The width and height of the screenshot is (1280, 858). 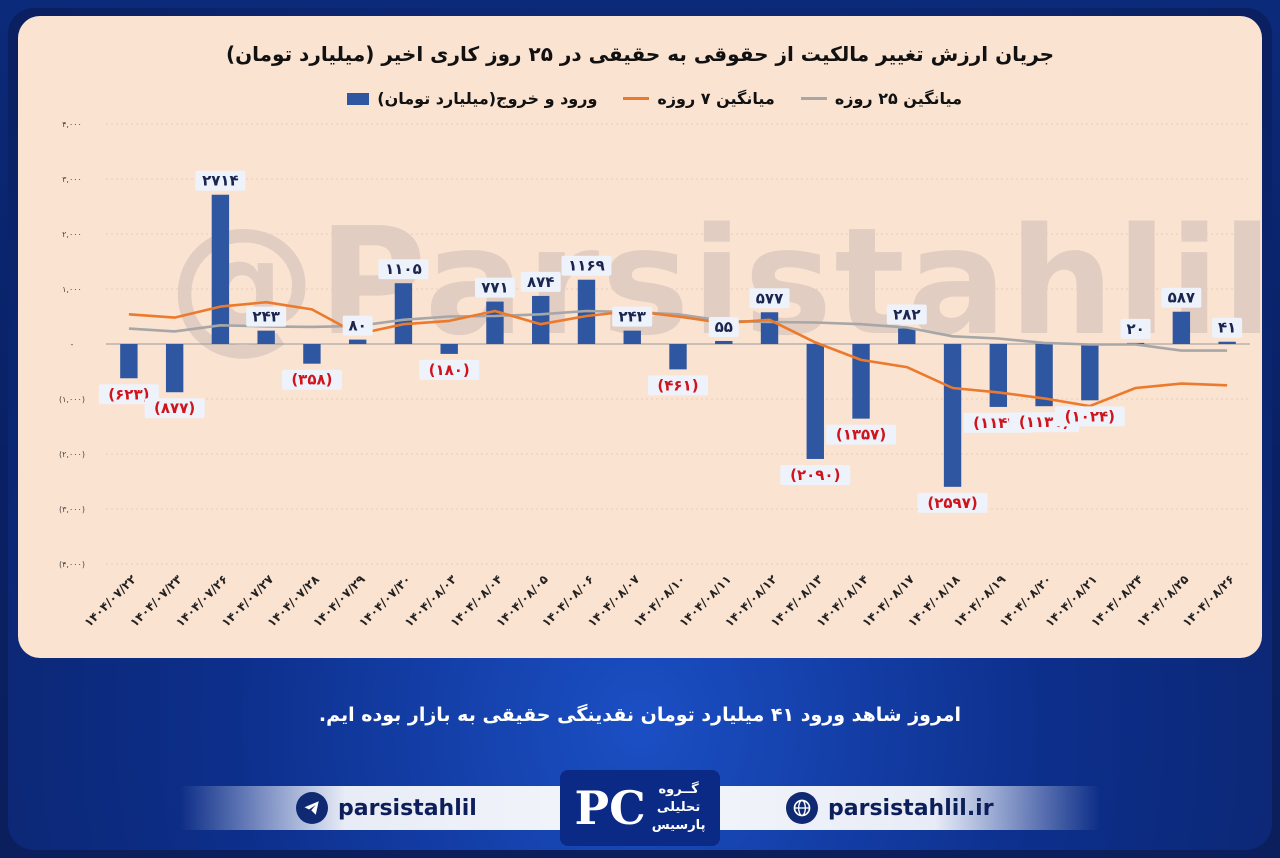 I want to click on legend-item-ma25: میانگین ۲۵ روزه, so click(x=881, y=98).